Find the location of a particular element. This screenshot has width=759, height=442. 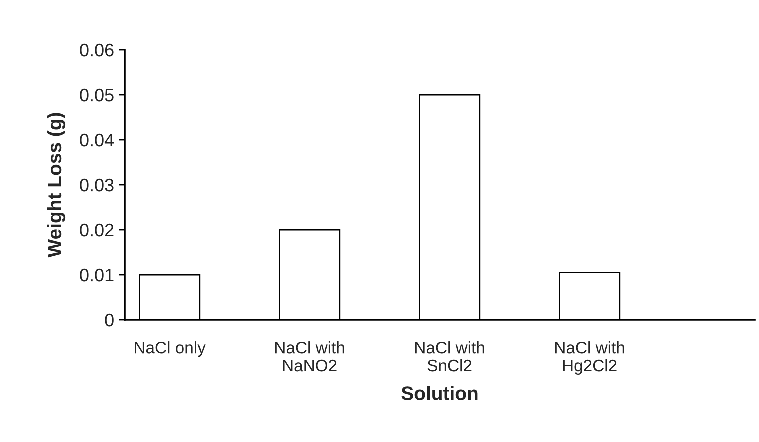

x-tick-label: NaCl with SnCl2 is located at coordinates (450, 357).